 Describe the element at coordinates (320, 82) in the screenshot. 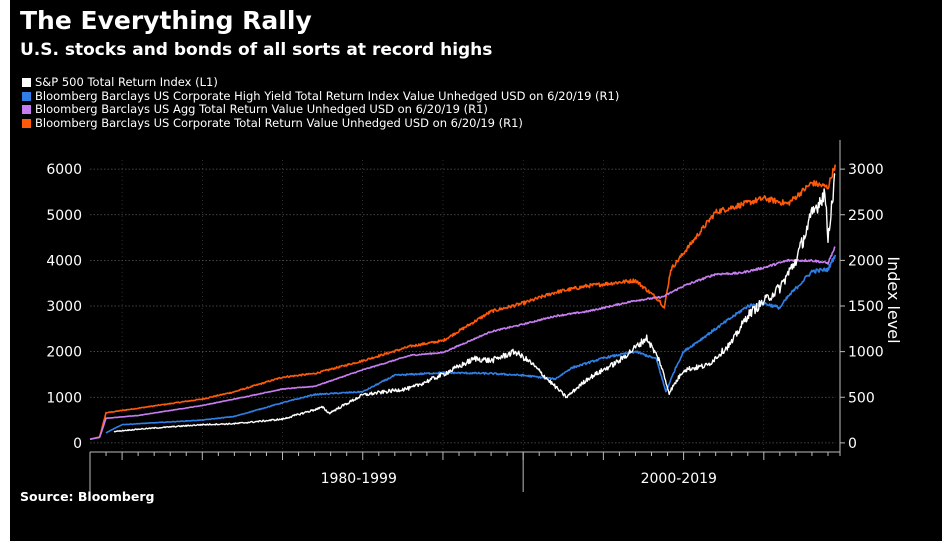

I see `legend-item-sp500: S&P 500 Total Return Index (L1)` at that location.